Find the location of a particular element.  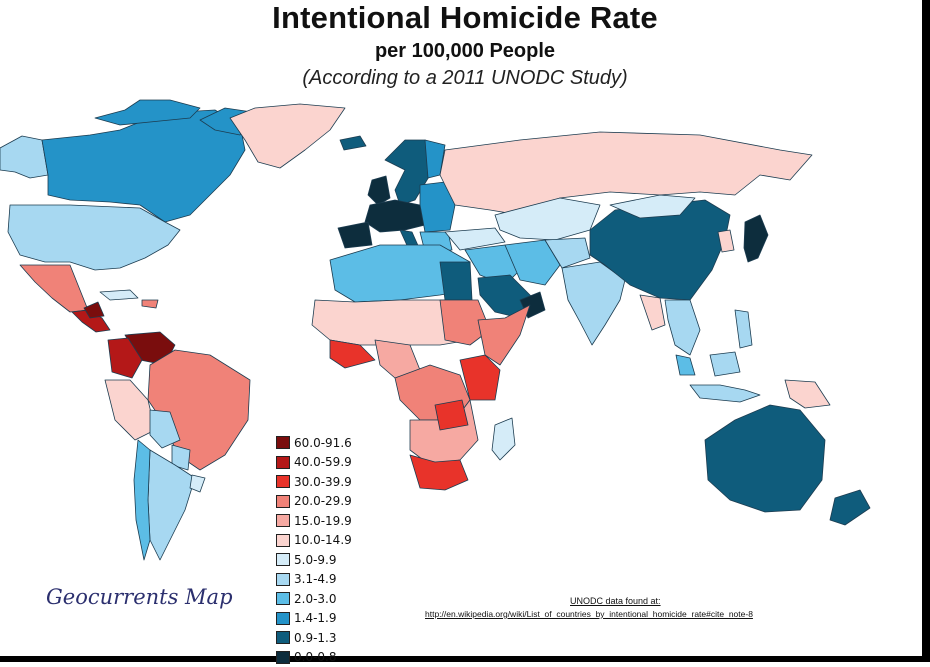

region-hispaniola is located at coordinates (150, 304).